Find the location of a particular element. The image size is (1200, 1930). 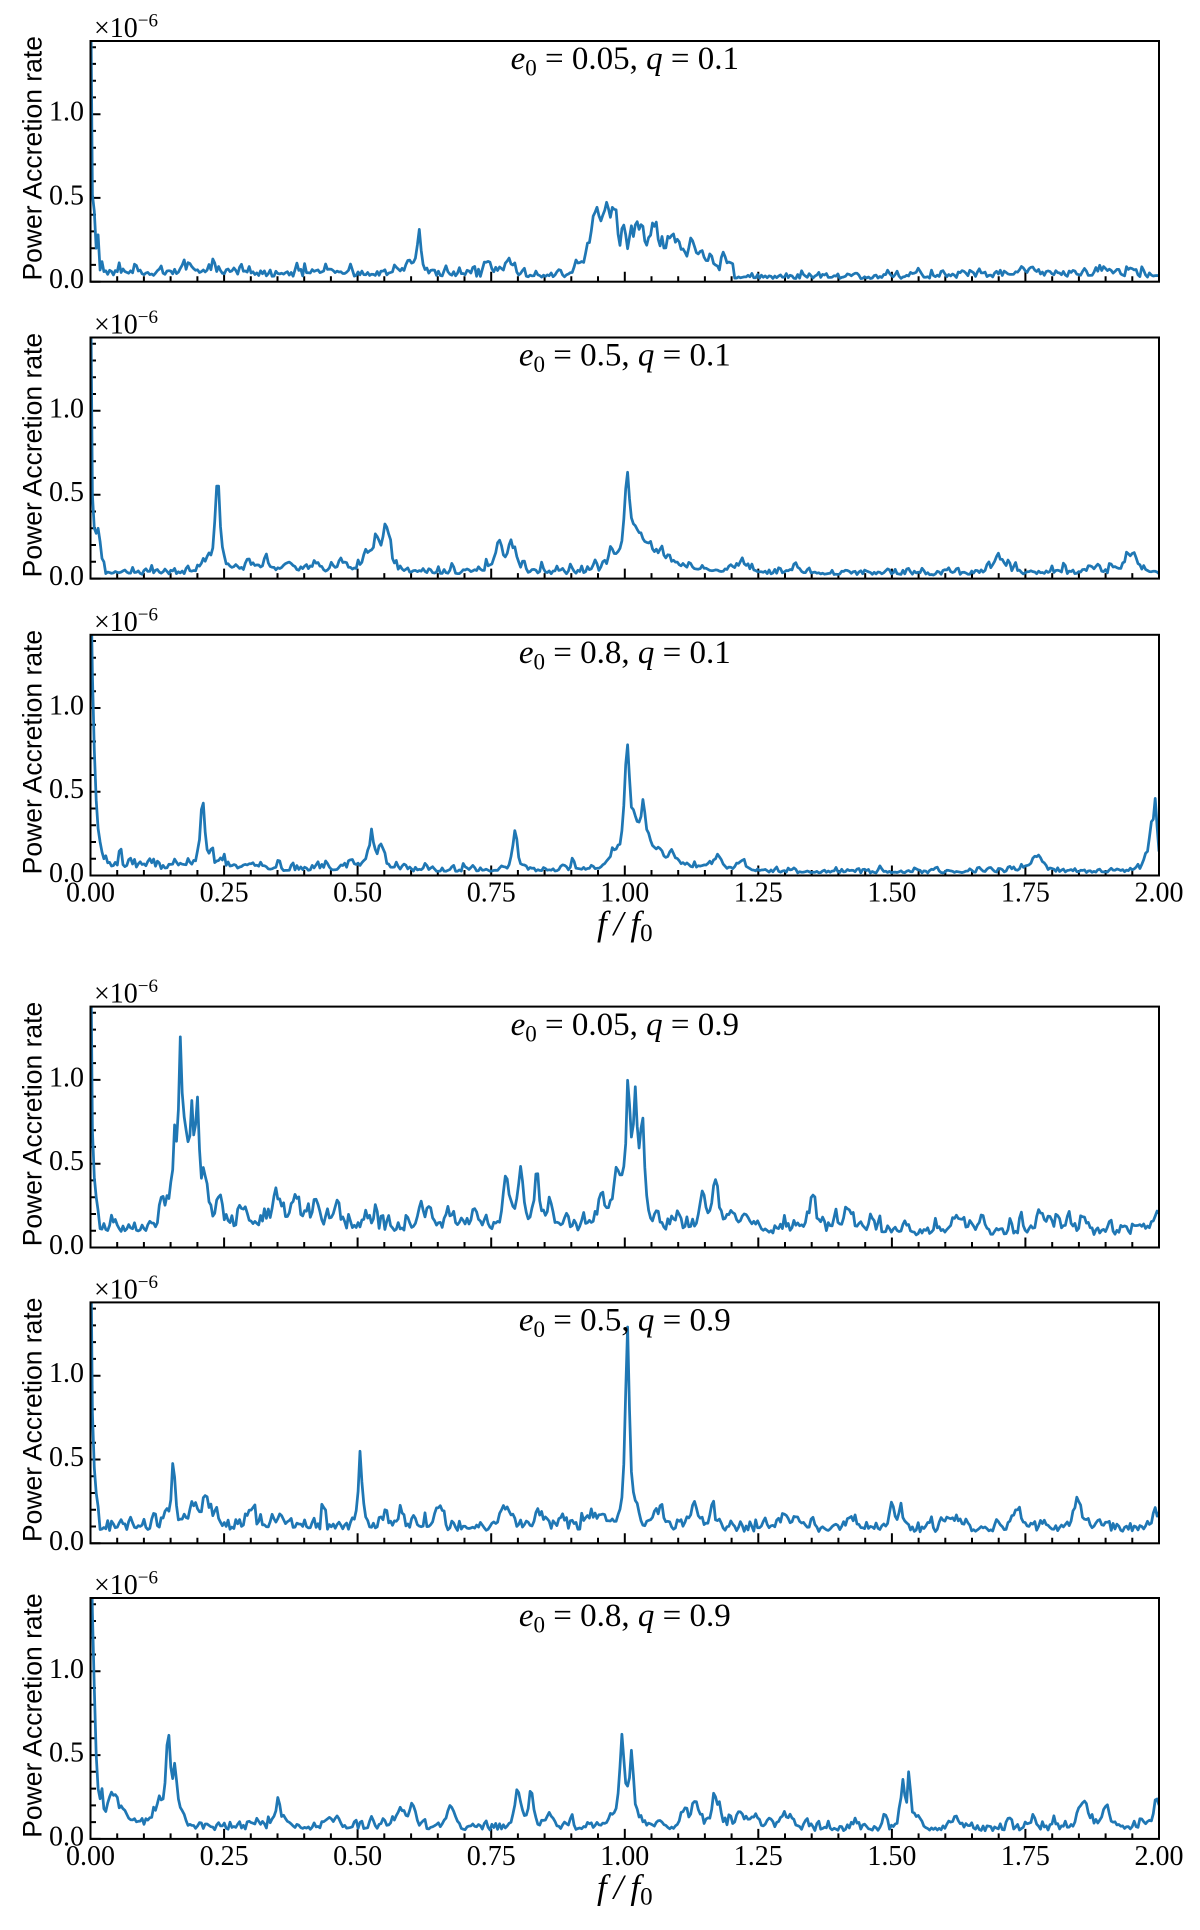

svg-text: e0 = 0.8, q = 0.1 is located at coordinates (625, 655).